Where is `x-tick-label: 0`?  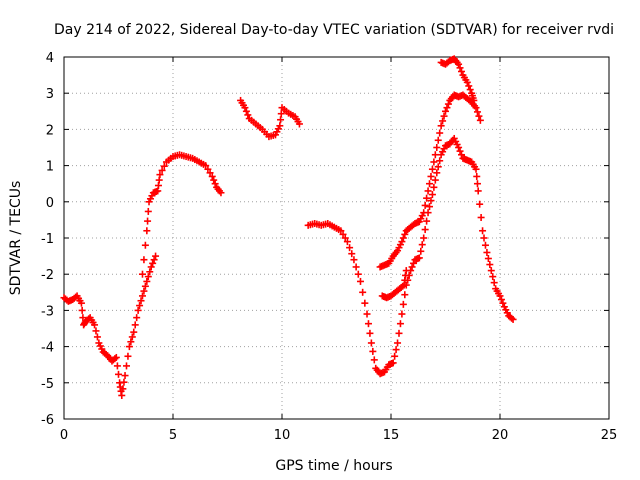
x-tick-label: 0 is located at coordinates (64, 435).